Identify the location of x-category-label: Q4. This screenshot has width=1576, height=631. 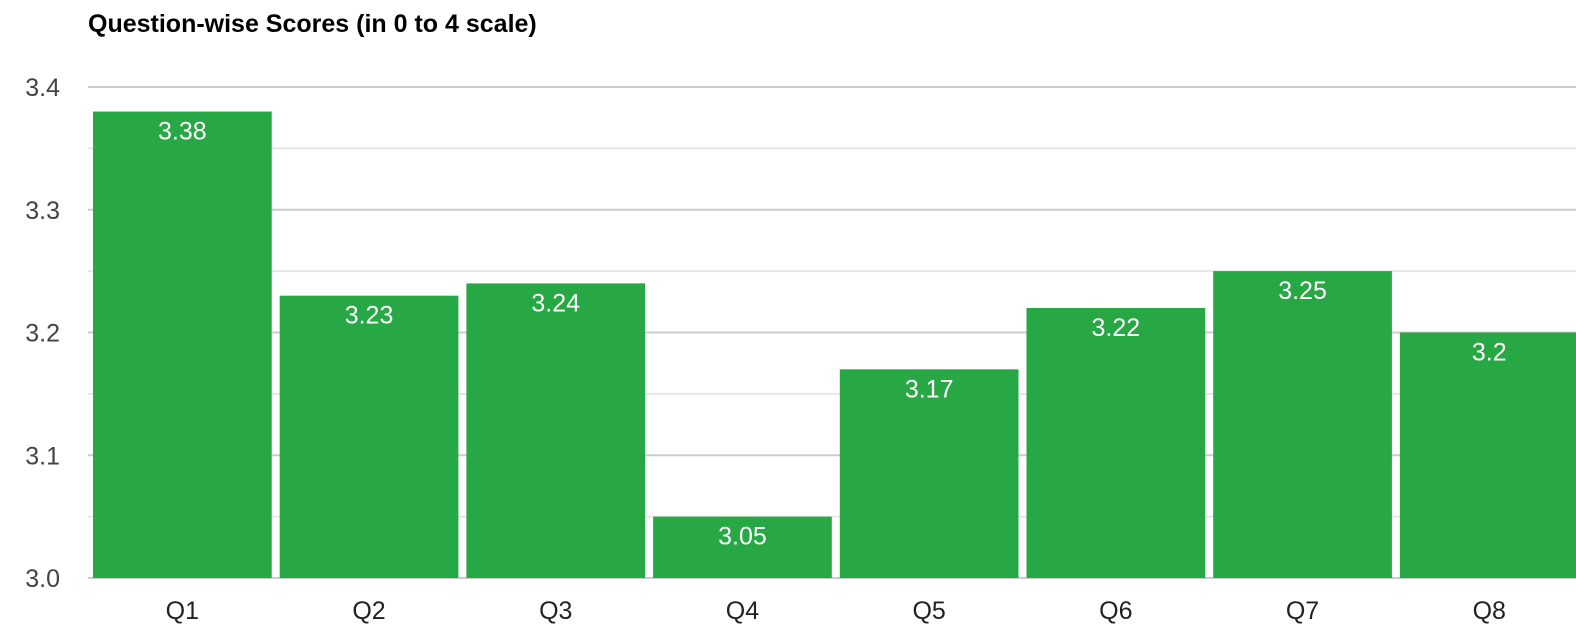
(742, 611).